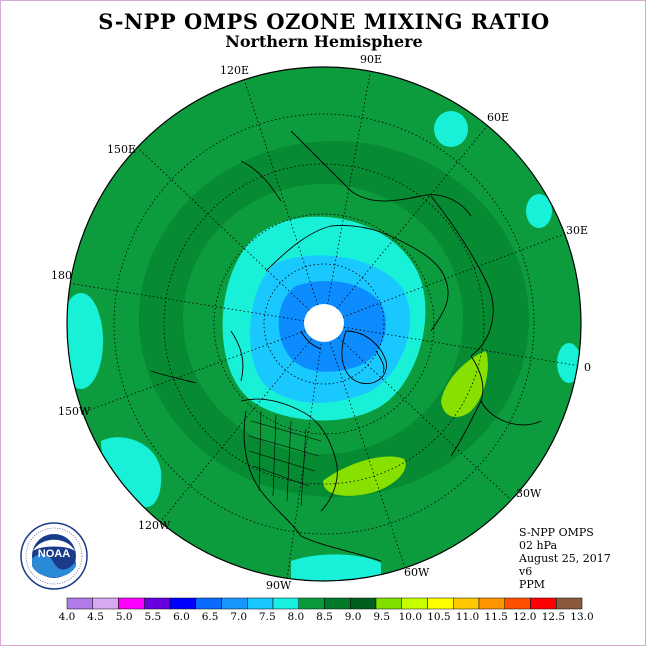 This screenshot has width=648, height=648. I want to click on lon-label-90e: 90E, so click(371, 59).